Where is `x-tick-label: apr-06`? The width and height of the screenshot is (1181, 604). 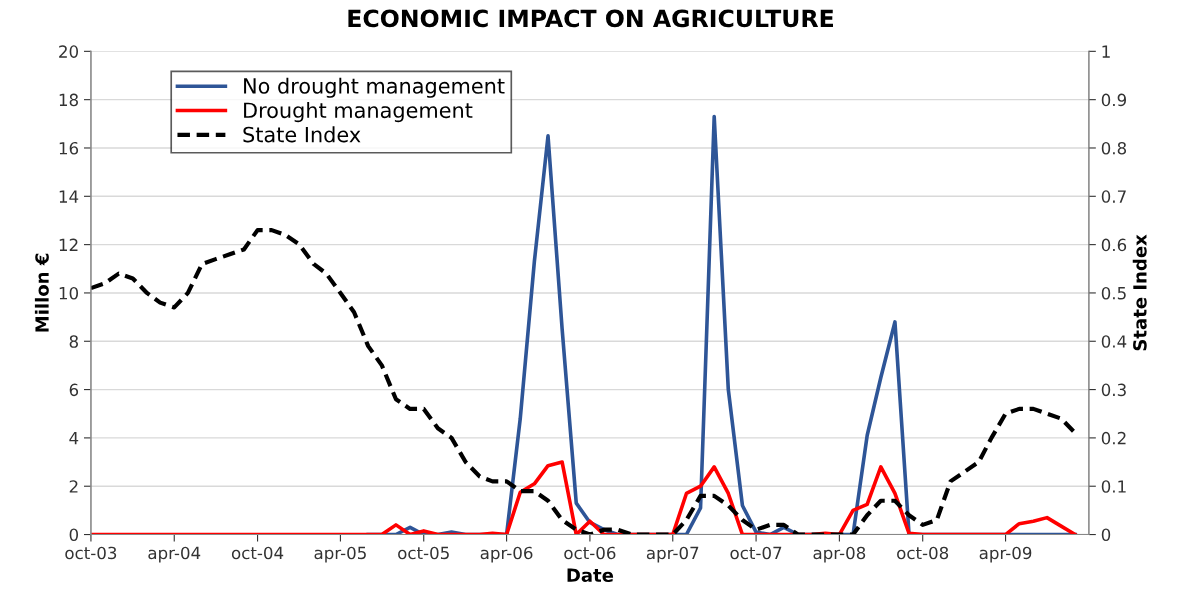
x-tick-label: apr-06 is located at coordinates (506, 554).